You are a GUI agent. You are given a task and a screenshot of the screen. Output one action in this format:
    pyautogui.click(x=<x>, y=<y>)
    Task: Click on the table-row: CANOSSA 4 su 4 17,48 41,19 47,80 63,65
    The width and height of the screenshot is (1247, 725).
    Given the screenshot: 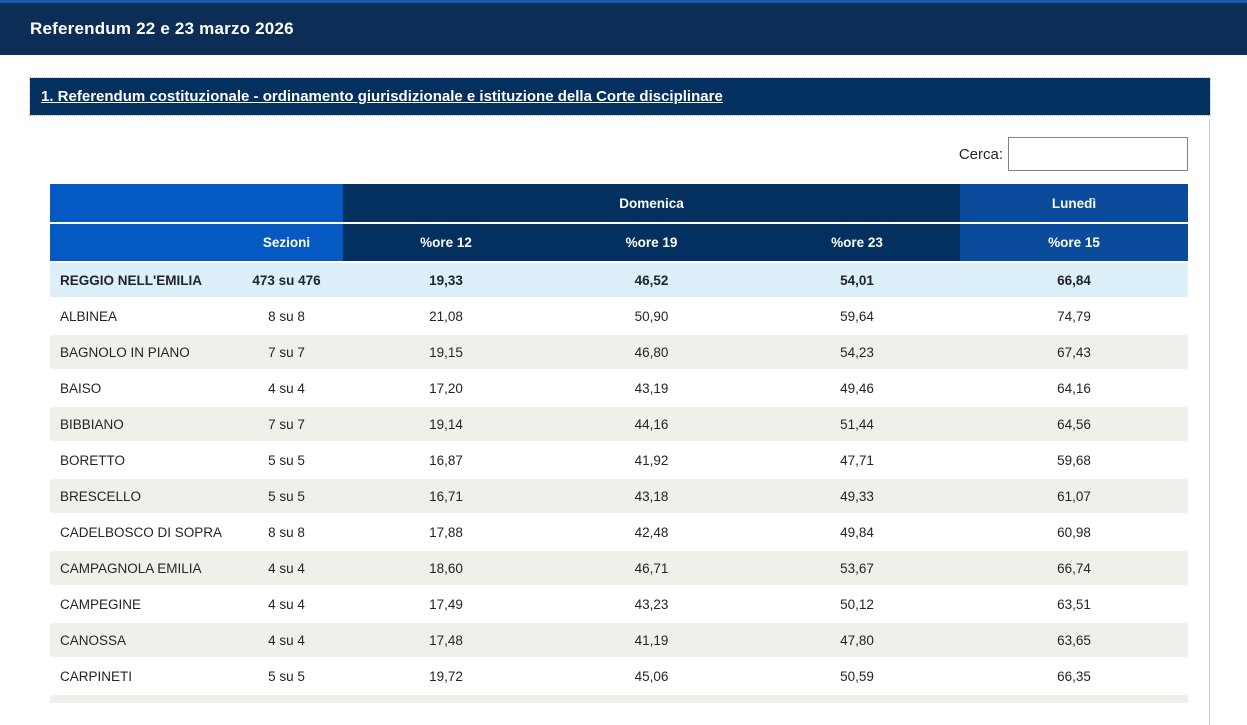 What is the action you would take?
    pyautogui.click(x=619, y=640)
    